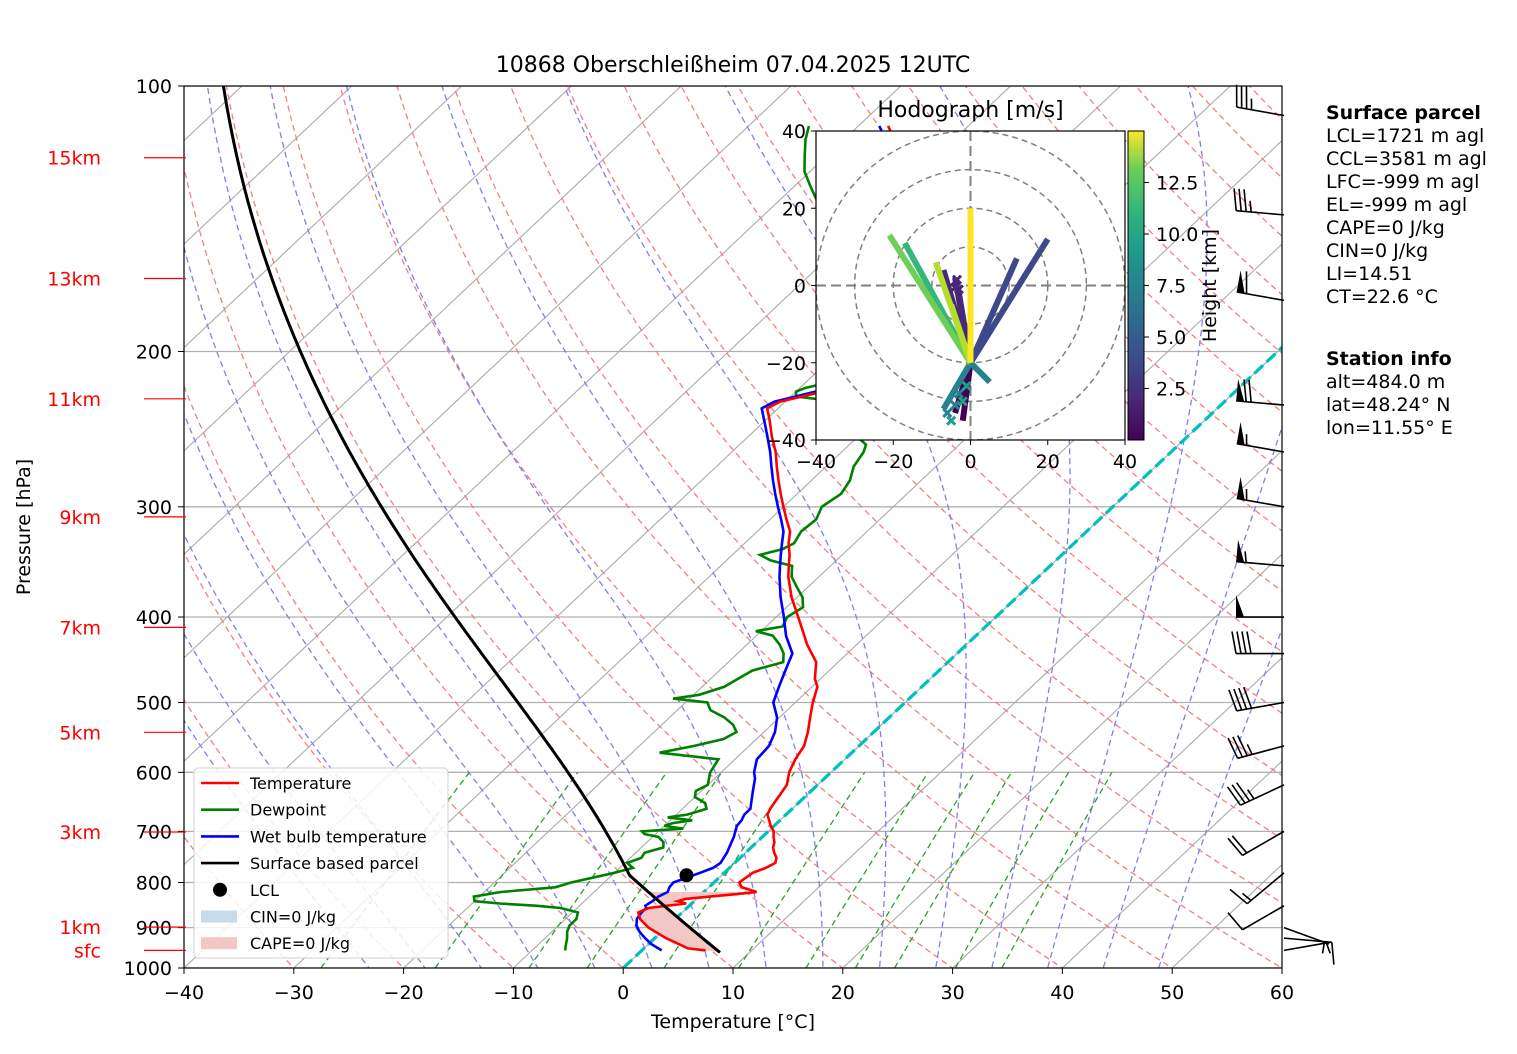  What do you see at coordinates (970, 285) in the screenshot?
I see `hodograph-plot` at bounding box center [970, 285].